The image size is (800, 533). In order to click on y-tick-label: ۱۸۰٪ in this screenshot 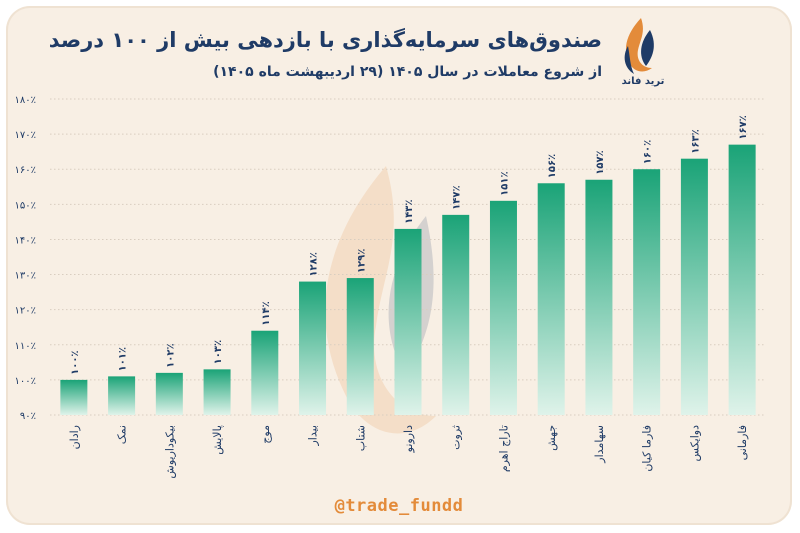, I will do `click(25, 100)`.